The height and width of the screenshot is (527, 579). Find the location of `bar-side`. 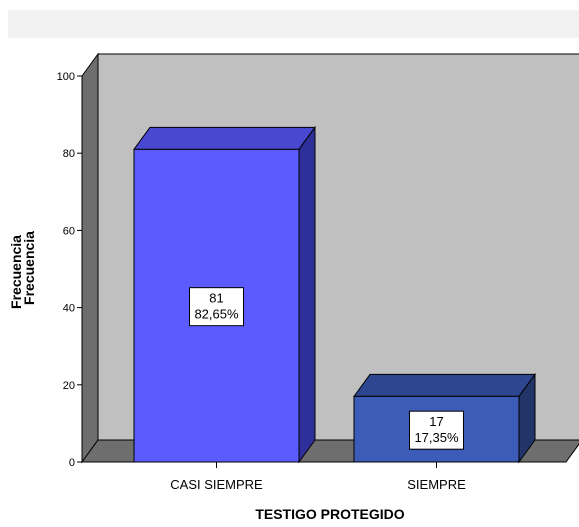

bar-side is located at coordinates (307, 294).